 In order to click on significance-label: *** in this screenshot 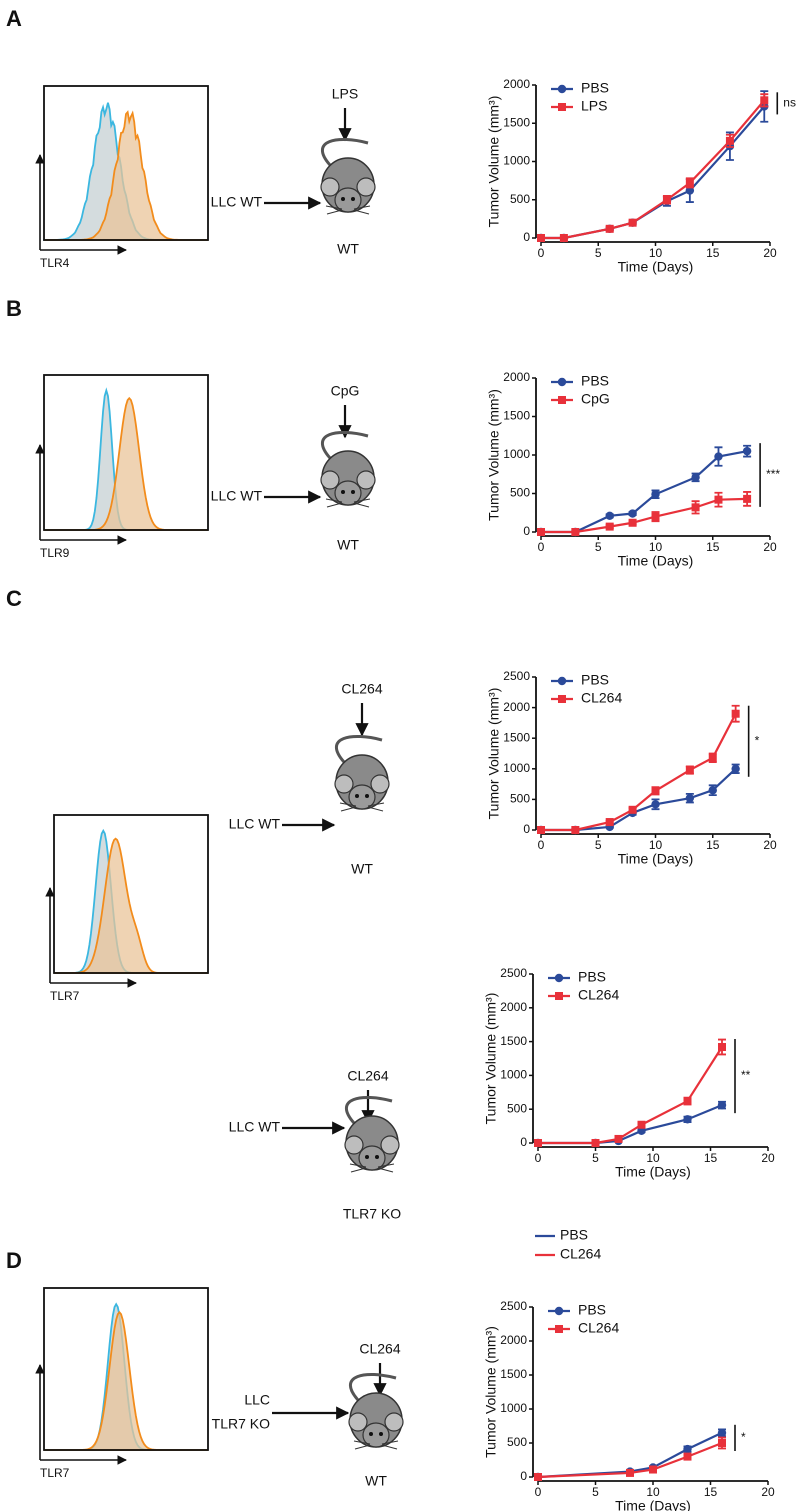, I will do `click(773, 474)`.